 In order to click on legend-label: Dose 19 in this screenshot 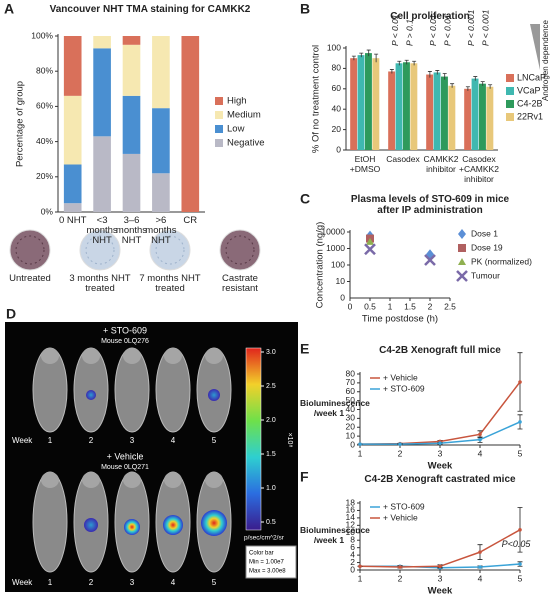, I will do `click(487, 247)`.